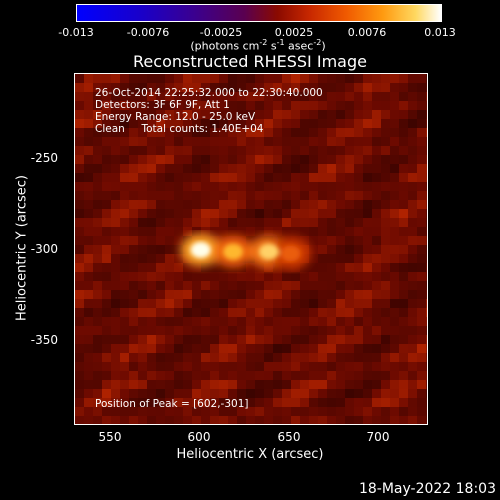  I want to click on x-tick-label: 650, so click(289, 437).